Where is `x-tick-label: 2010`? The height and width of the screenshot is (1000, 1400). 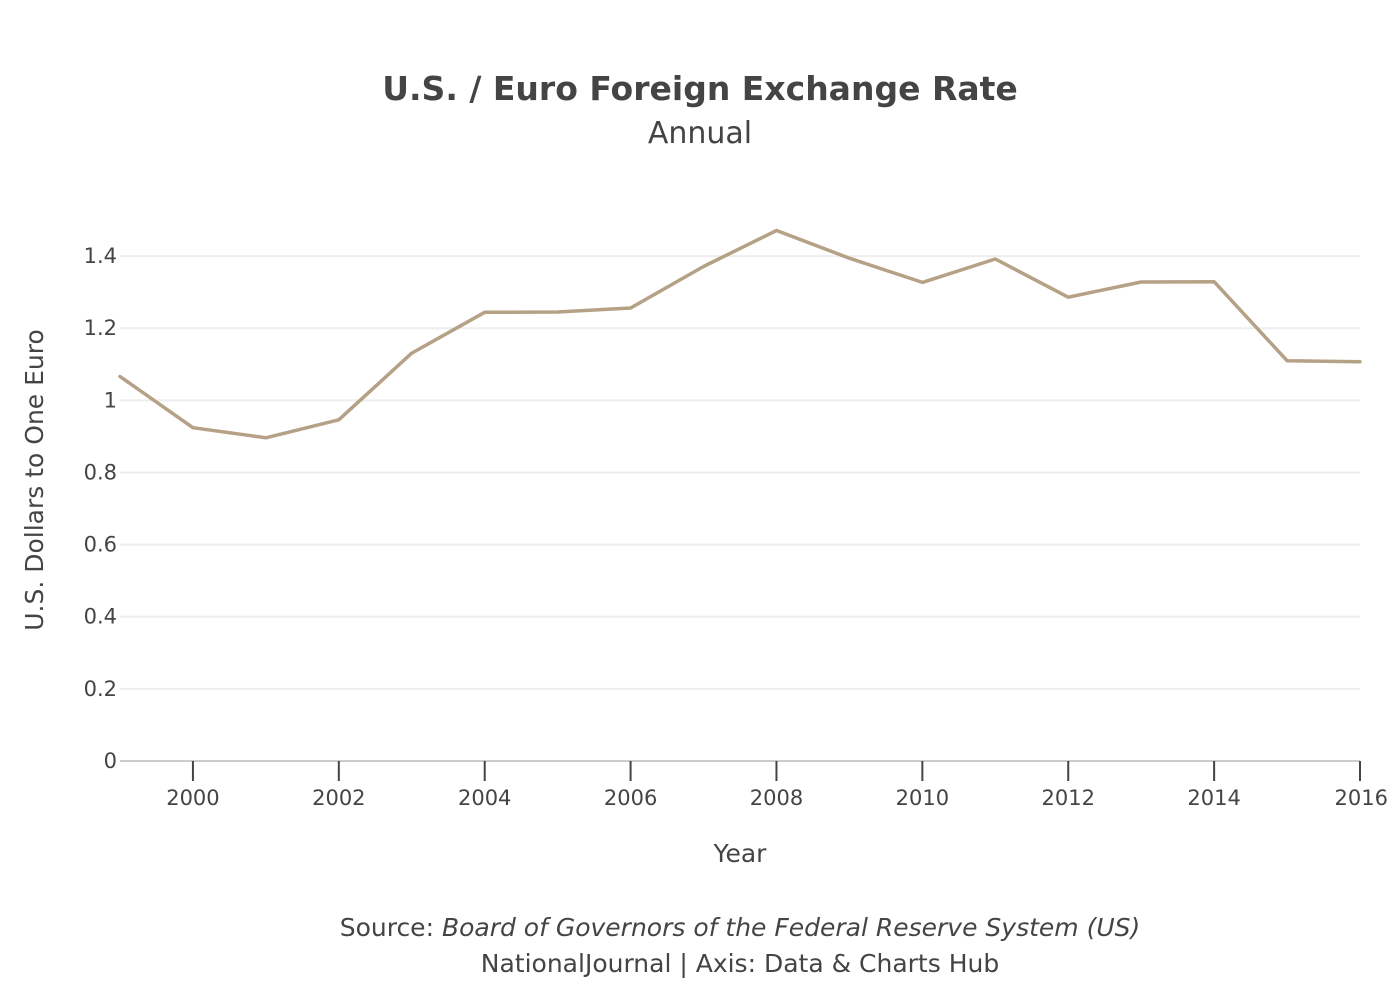
x-tick-label: 2010 is located at coordinates (922, 798).